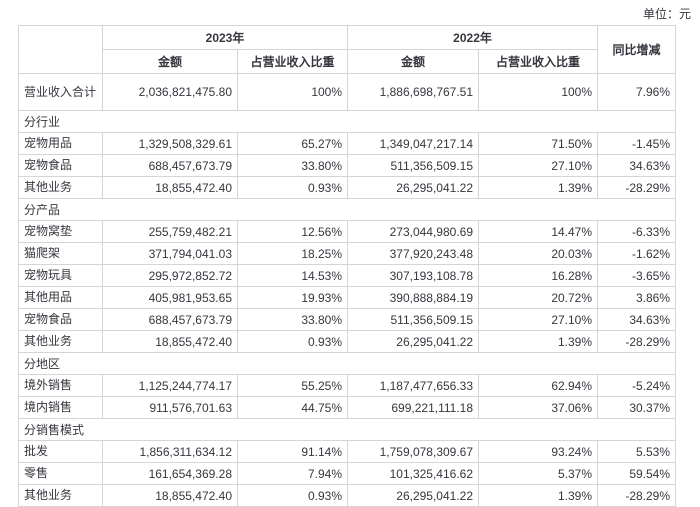 This screenshot has width=700, height=507. What do you see at coordinates (347, 429) in the screenshot?
I see `section-label: 分销售模式` at bounding box center [347, 429].